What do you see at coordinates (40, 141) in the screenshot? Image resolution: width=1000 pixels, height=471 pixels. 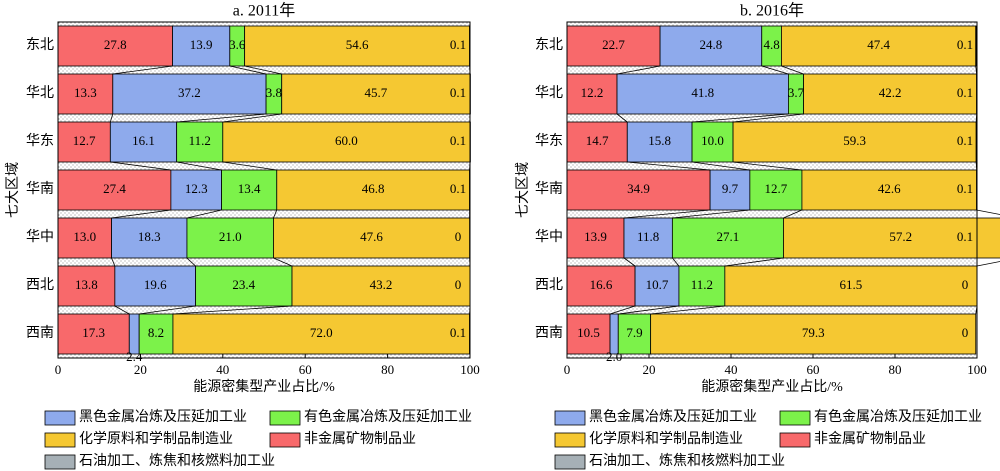 I see `y-tick-label: 华东` at bounding box center [40, 141].